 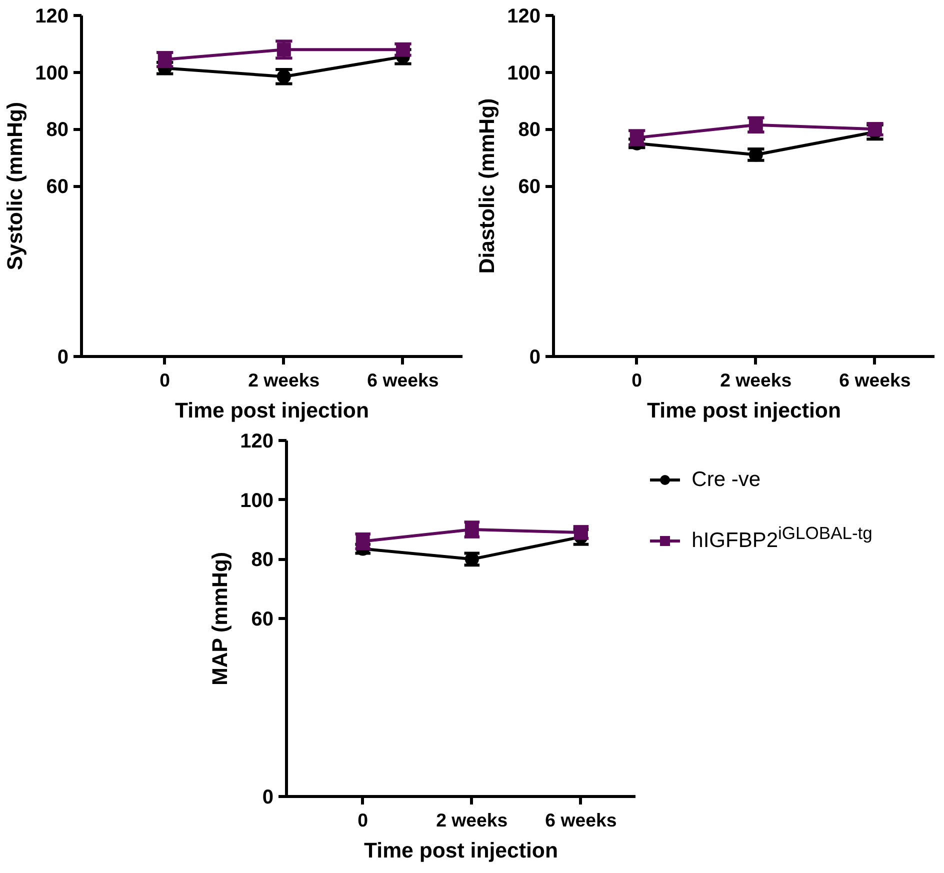 I want to click on legend-label: Cre -ve, so click(x=726, y=480).